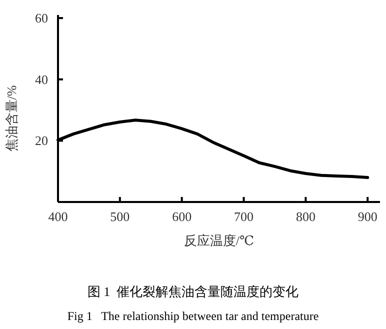 The image size is (386, 329). What do you see at coordinates (193, 316) in the screenshot?
I see `caption: Fig 1 The relationship between tar and temperature` at bounding box center [193, 316].